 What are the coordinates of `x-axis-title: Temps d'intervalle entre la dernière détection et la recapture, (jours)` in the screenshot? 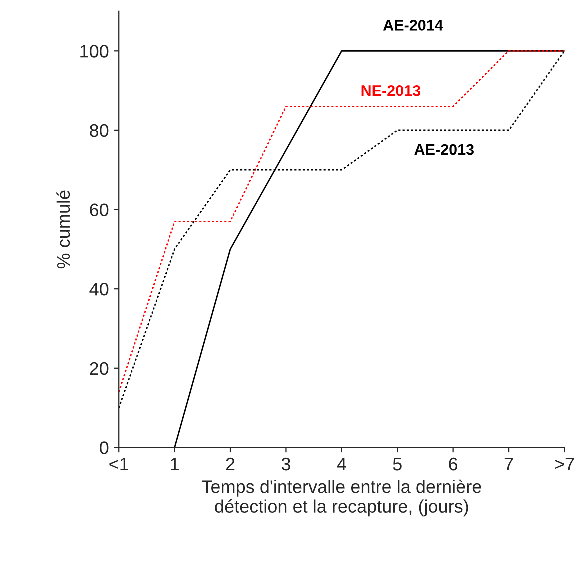 It's located at (342, 498).